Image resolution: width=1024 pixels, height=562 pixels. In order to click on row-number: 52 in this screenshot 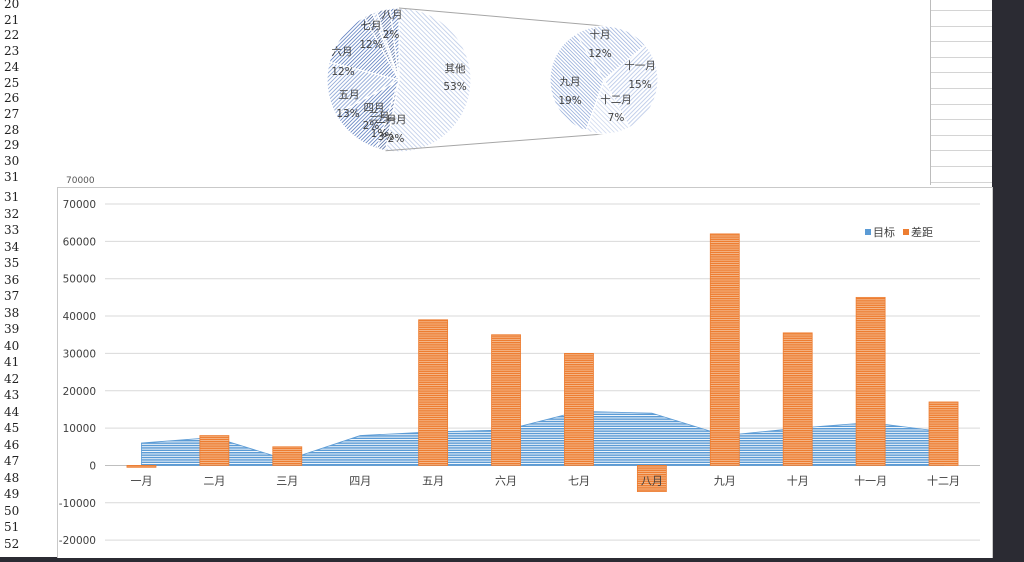, I will do `click(12, 543)`.